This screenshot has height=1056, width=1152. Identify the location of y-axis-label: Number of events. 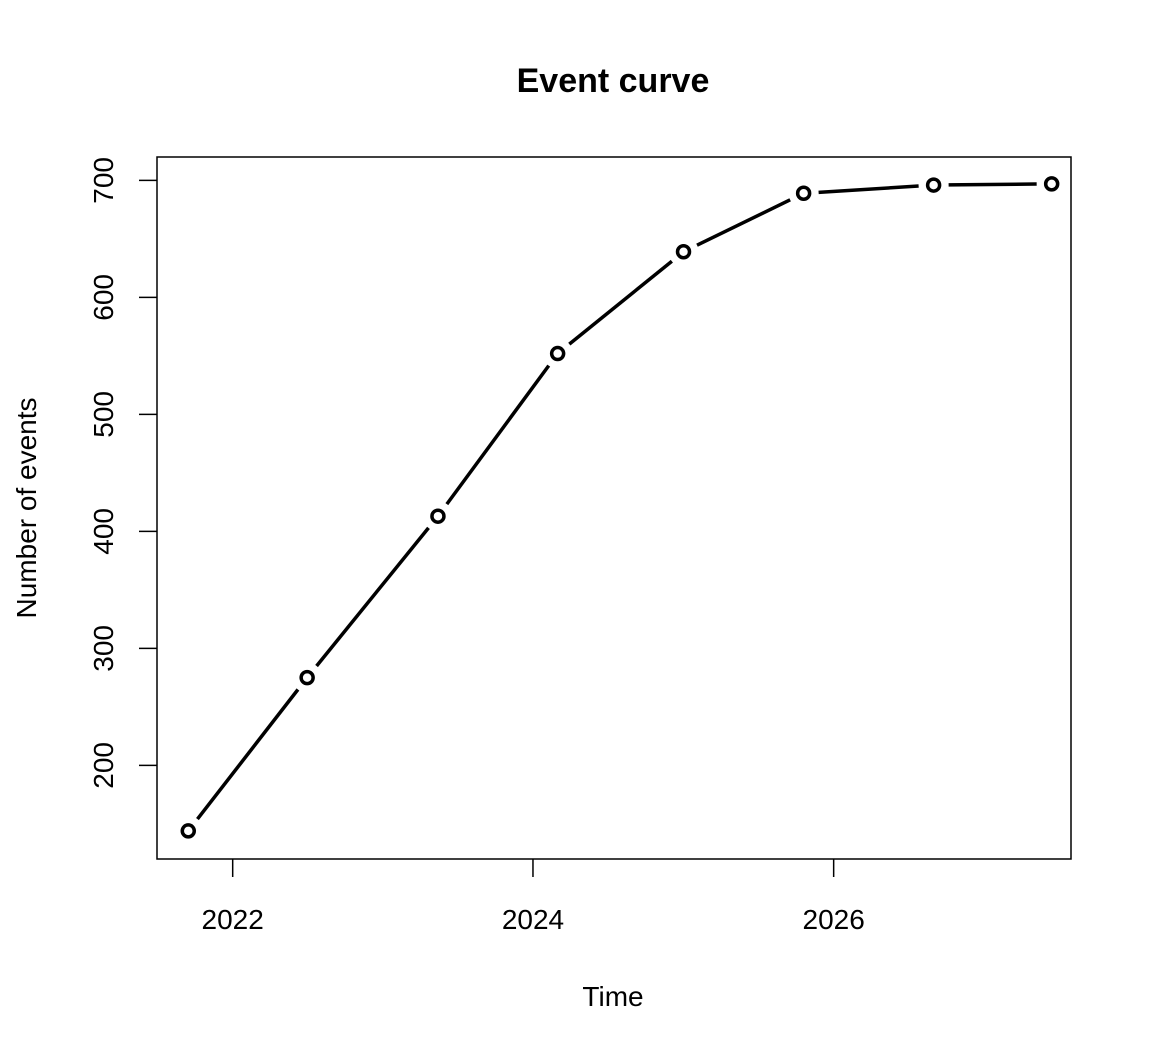
(26, 508).